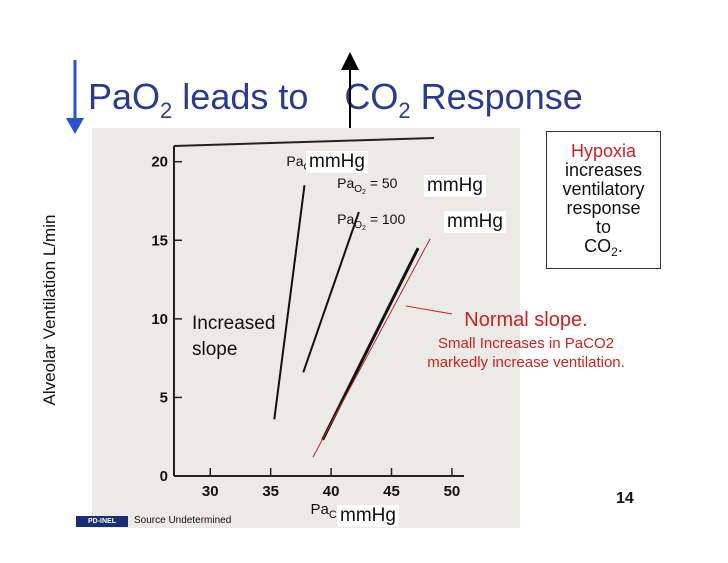 The height and width of the screenshot is (563, 728). What do you see at coordinates (159, 162) in the screenshot?
I see `y-tick-label: 20` at bounding box center [159, 162].